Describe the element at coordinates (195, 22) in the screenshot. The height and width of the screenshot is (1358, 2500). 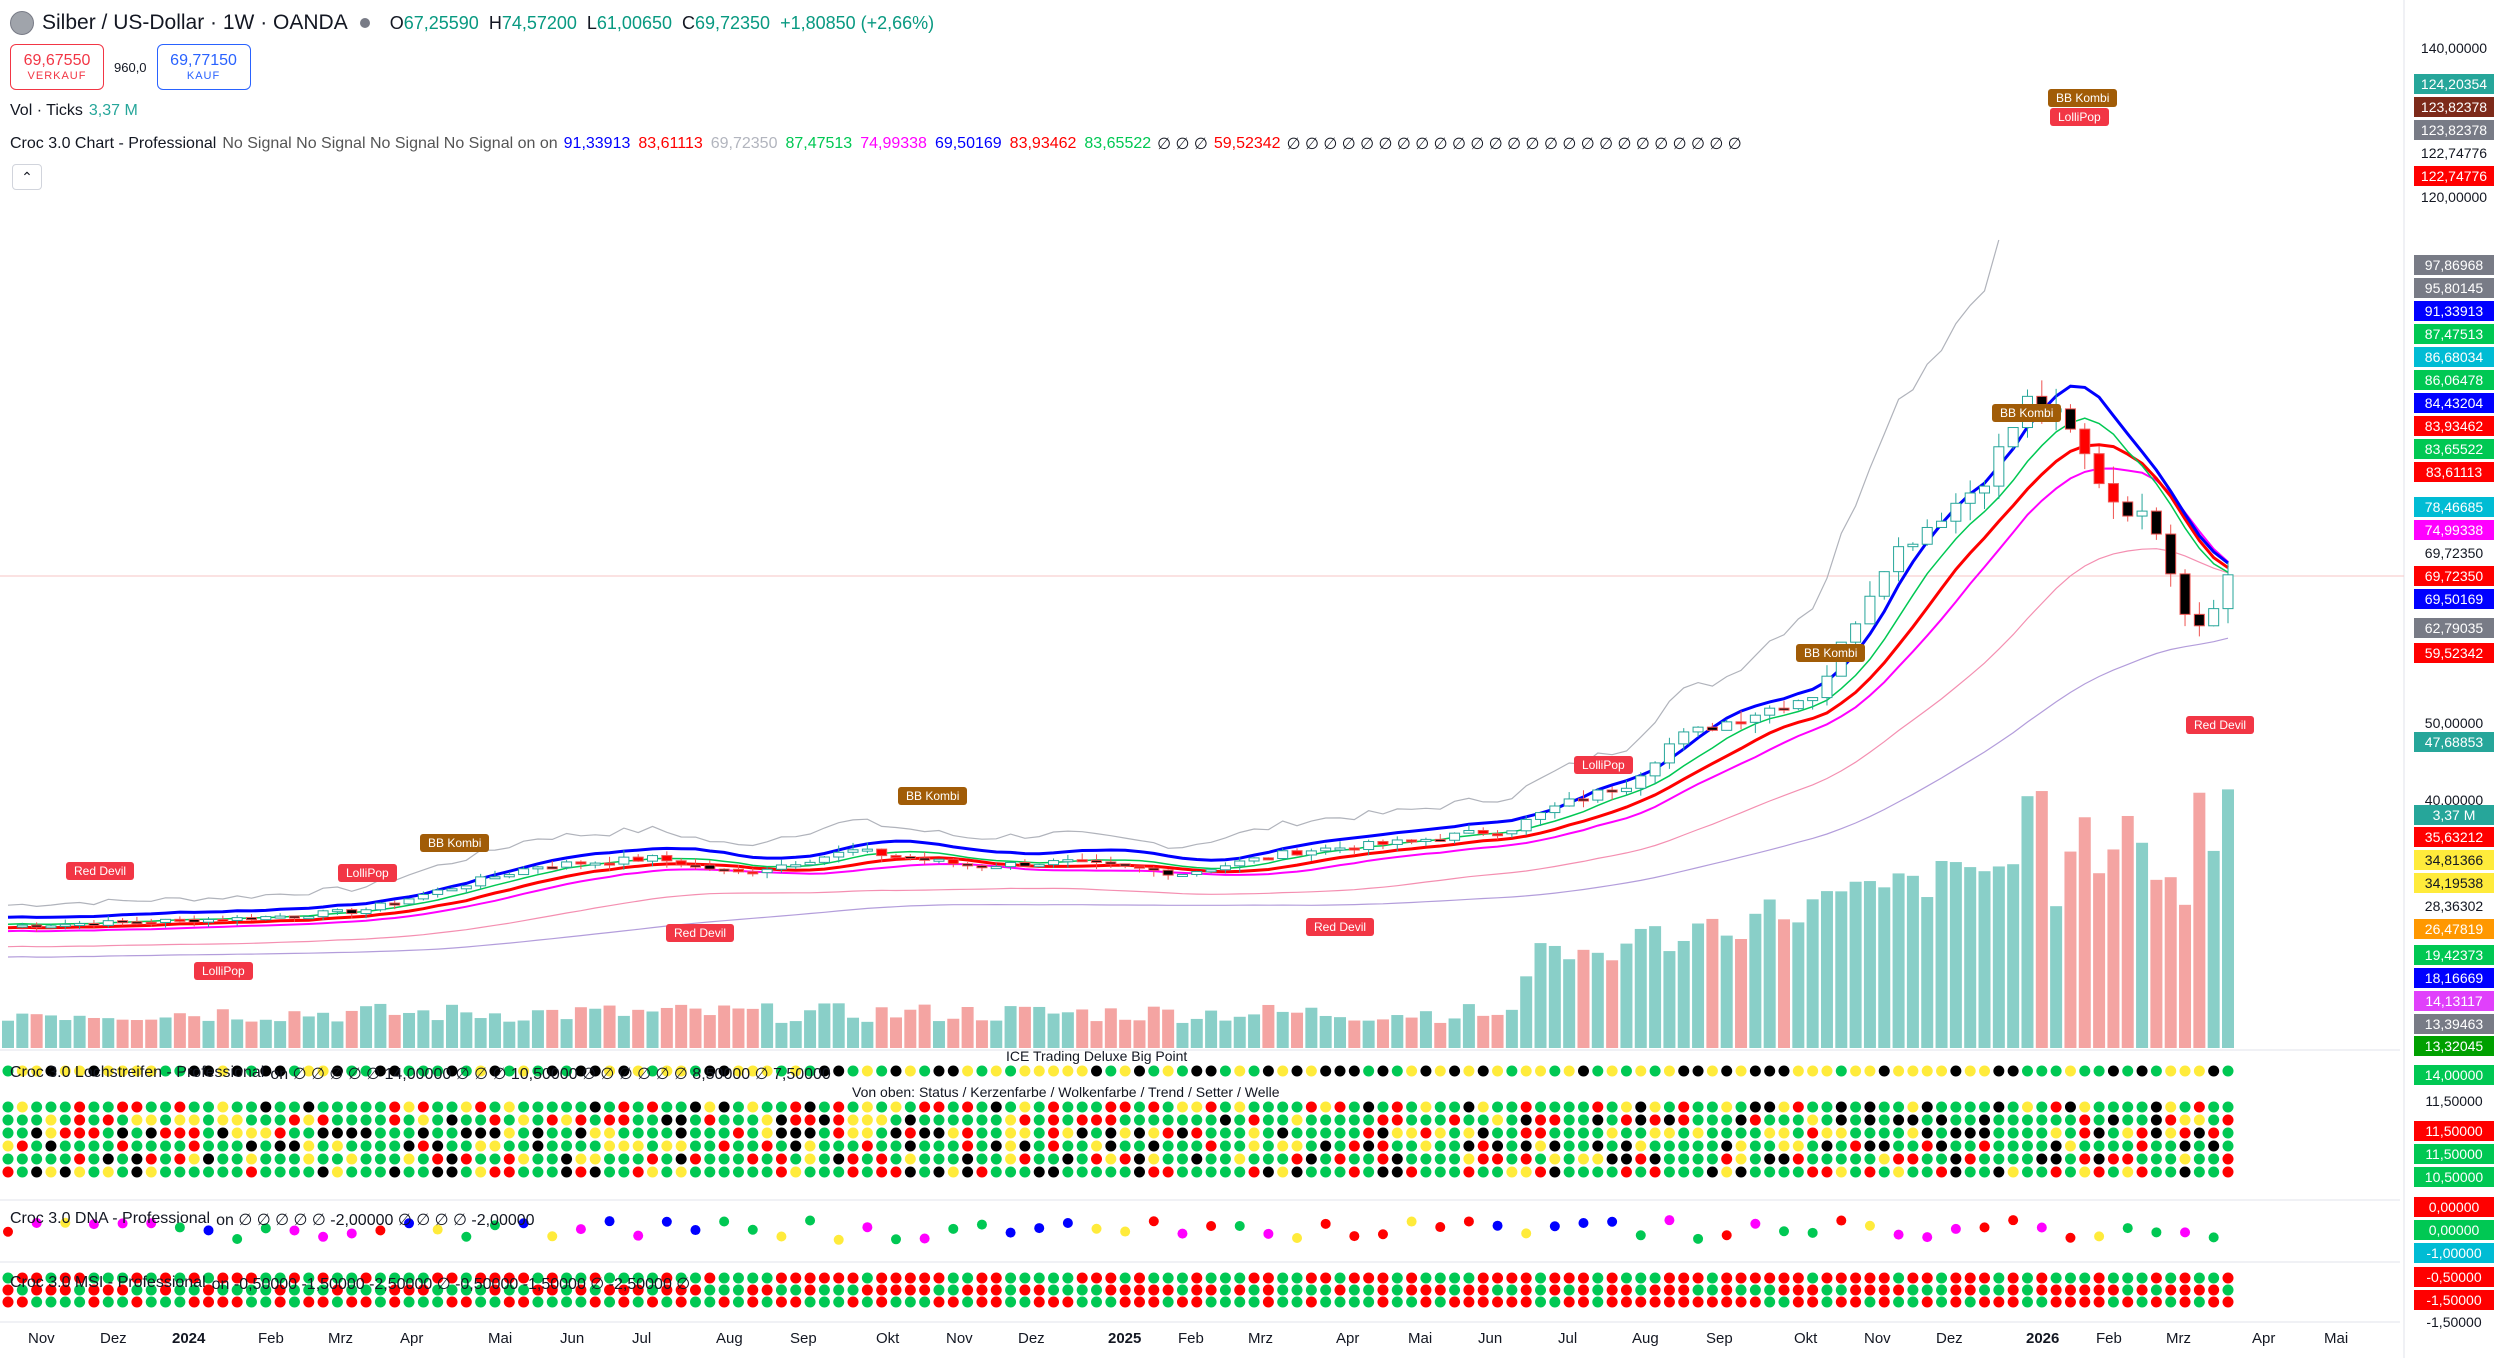
I see `symbol-title: Silber / US-Dollar · 1W · OANDA` at that location.